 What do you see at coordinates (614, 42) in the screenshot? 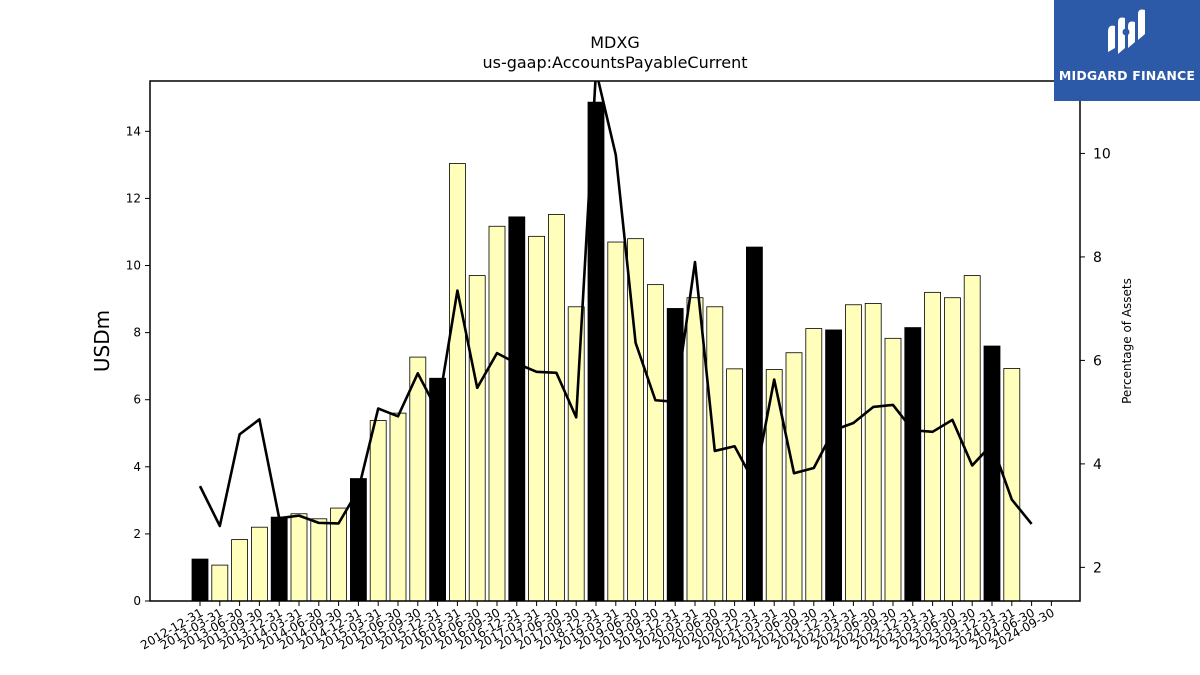
I see `chart-title: MDXG` at bounding box center [614, 42].